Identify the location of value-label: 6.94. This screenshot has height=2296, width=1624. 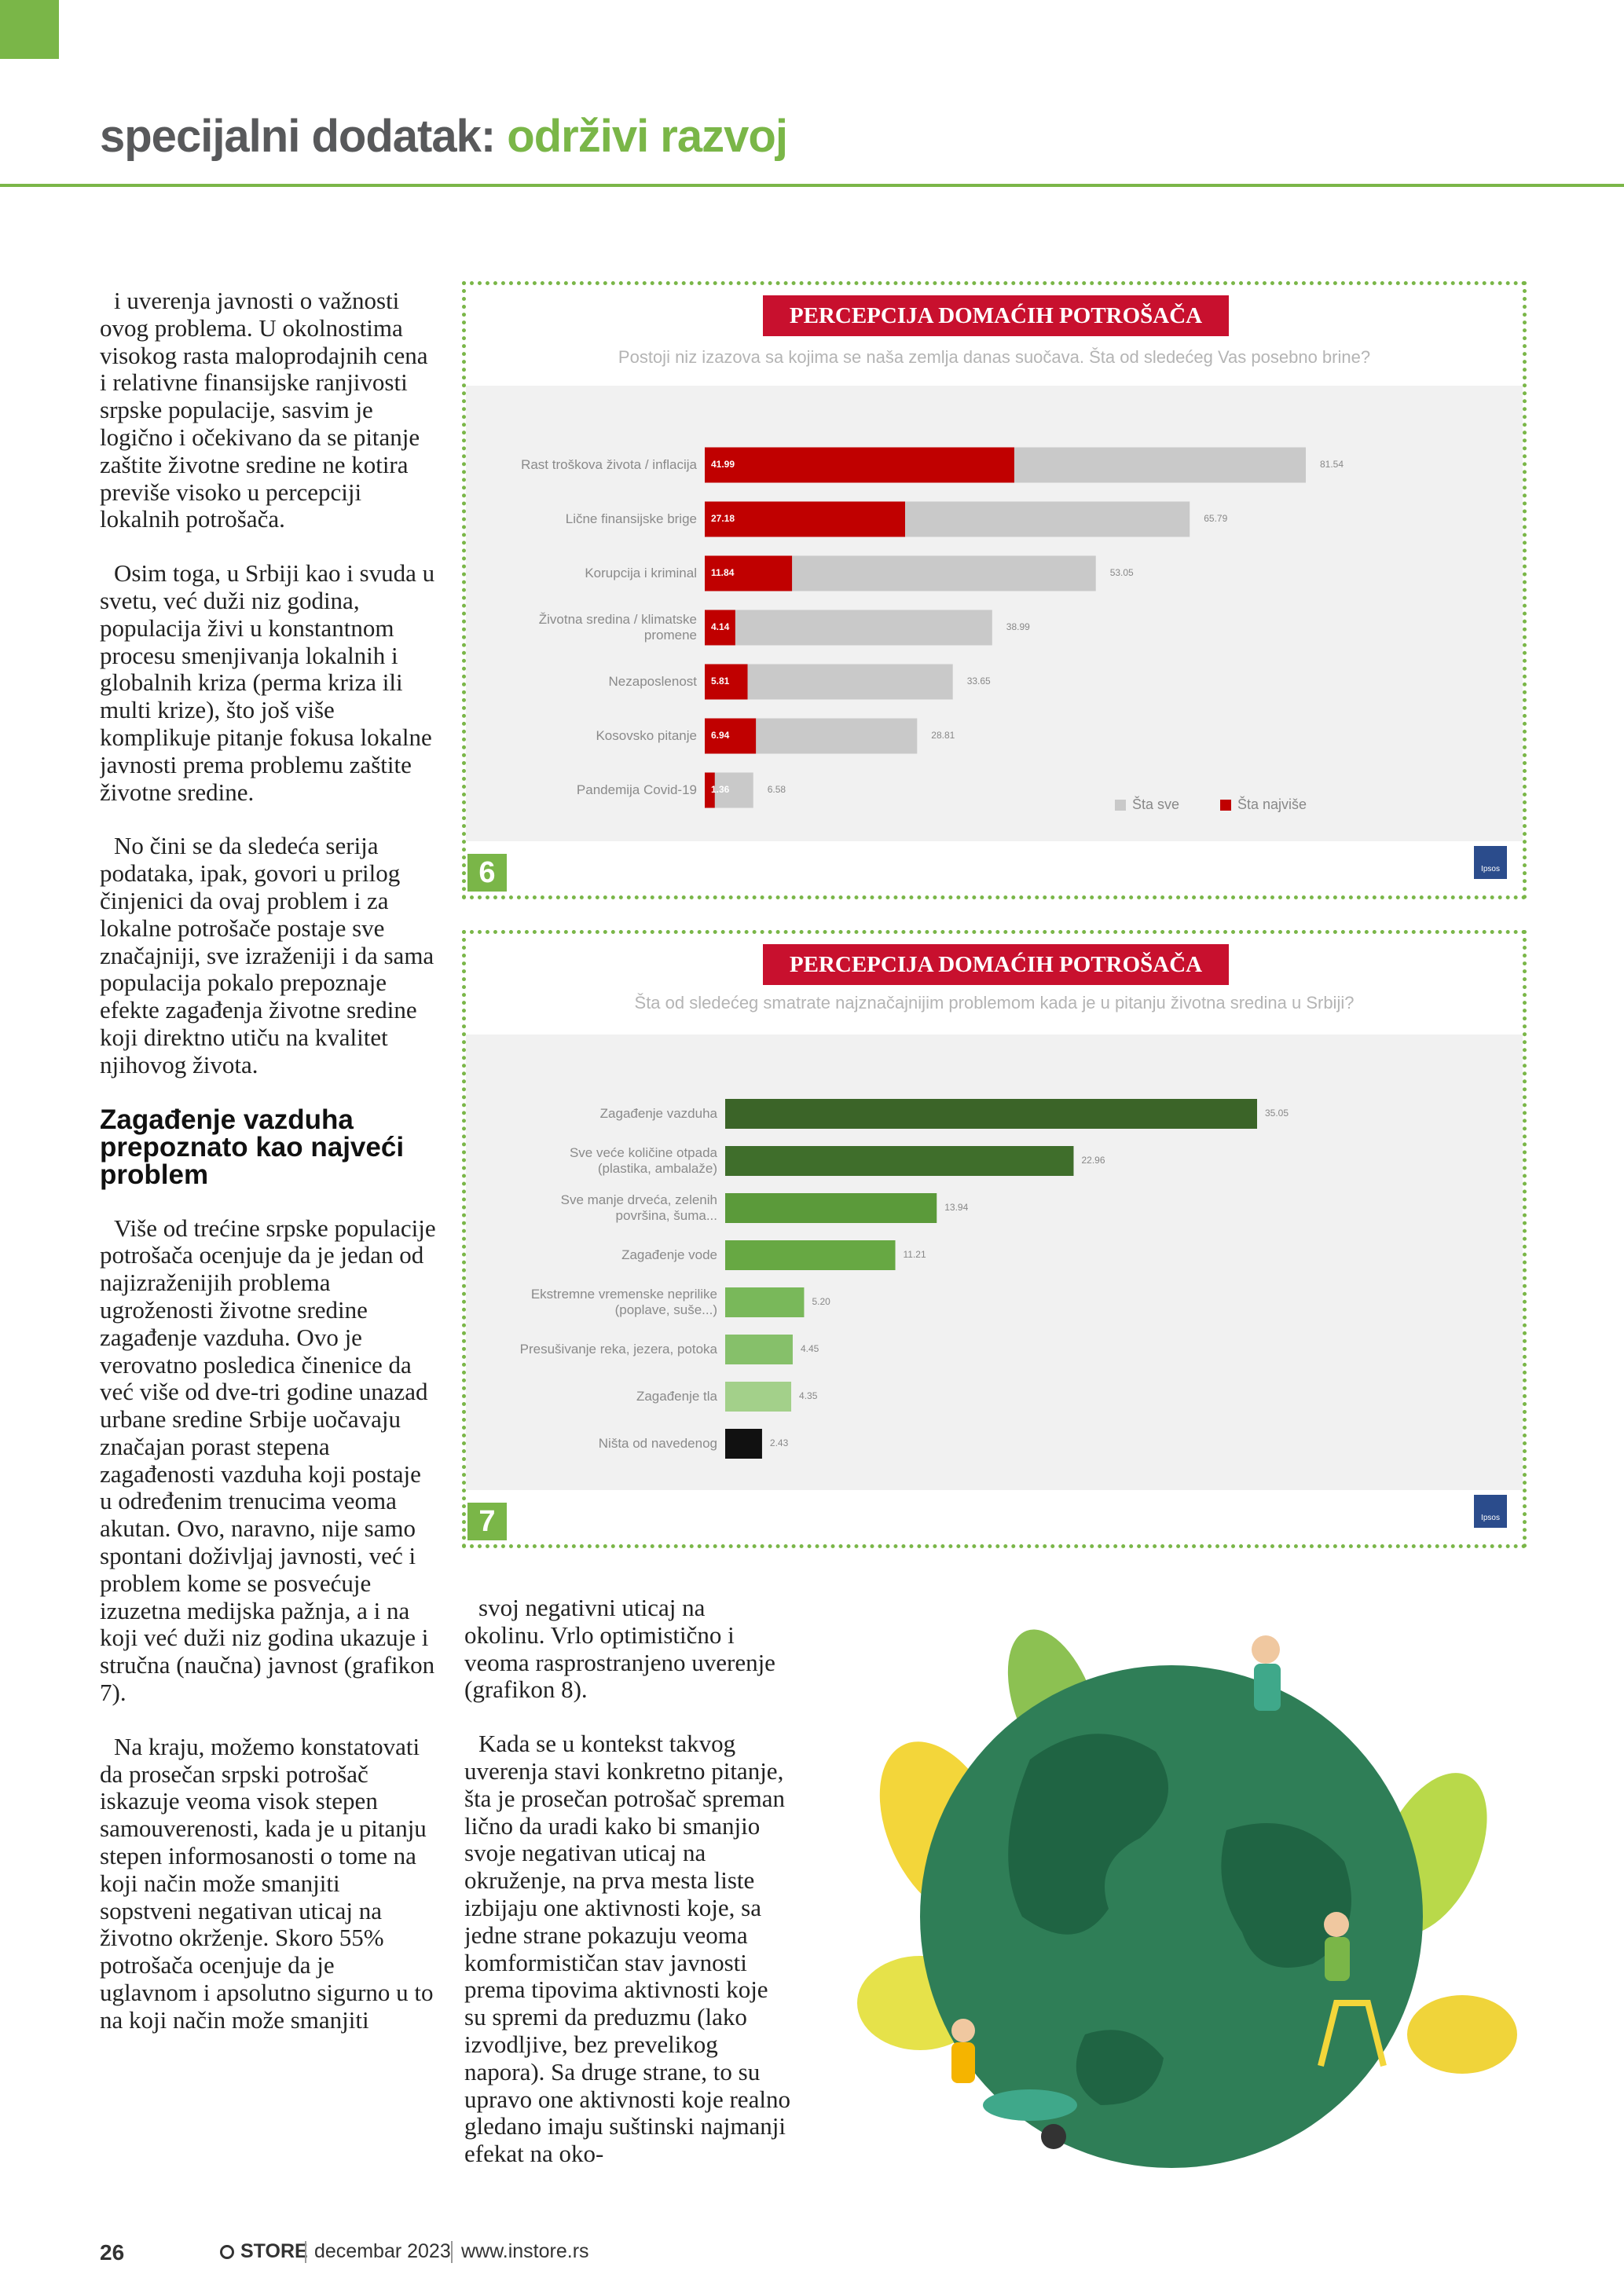
(721, 735).